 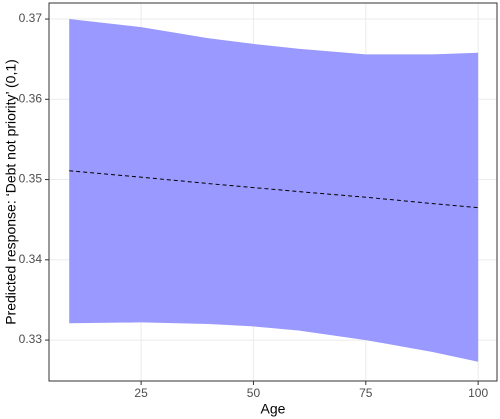 I want to click on y-tick-label: 0.34, so click(x=31, y=259).